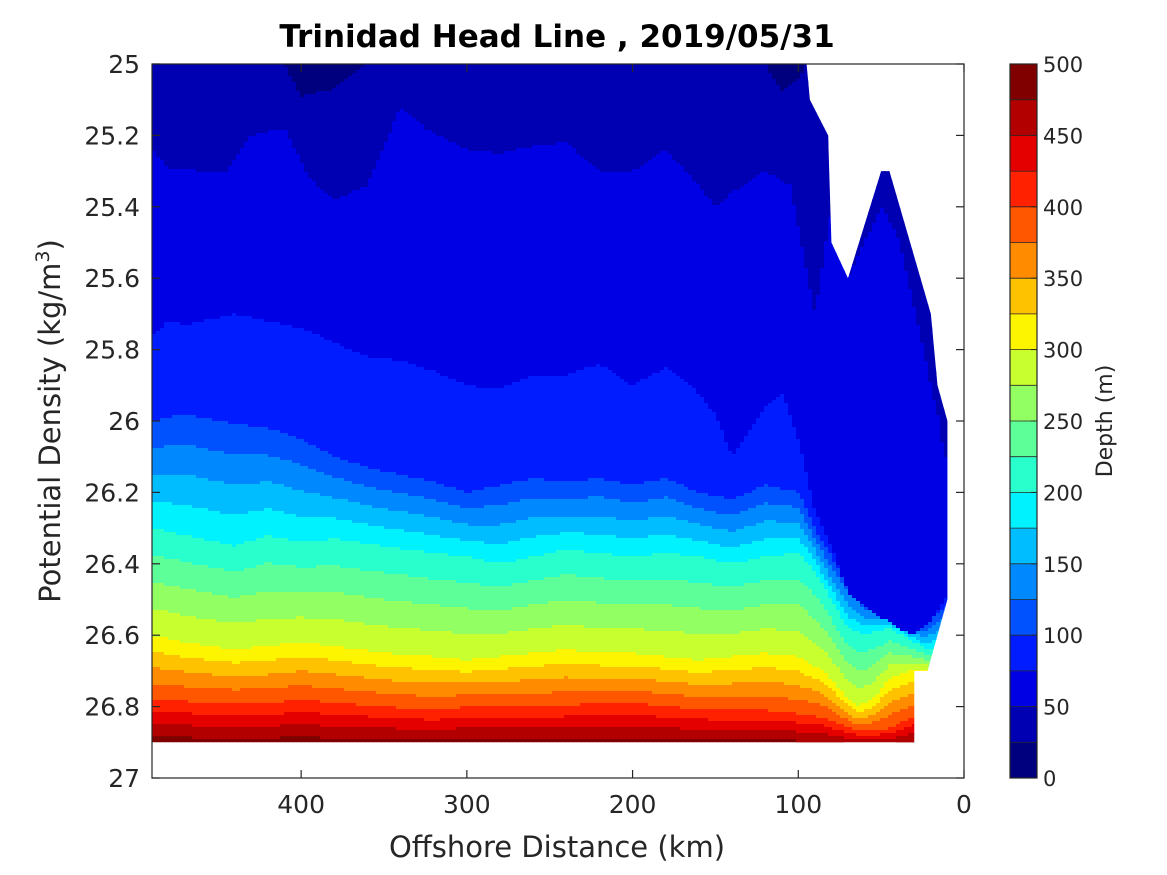 This screenshot has height=875, width=1167. Describe the element at coordinates (1063, 422) in the screenshot. I see `colorbar-tick-label: 250` at that location.